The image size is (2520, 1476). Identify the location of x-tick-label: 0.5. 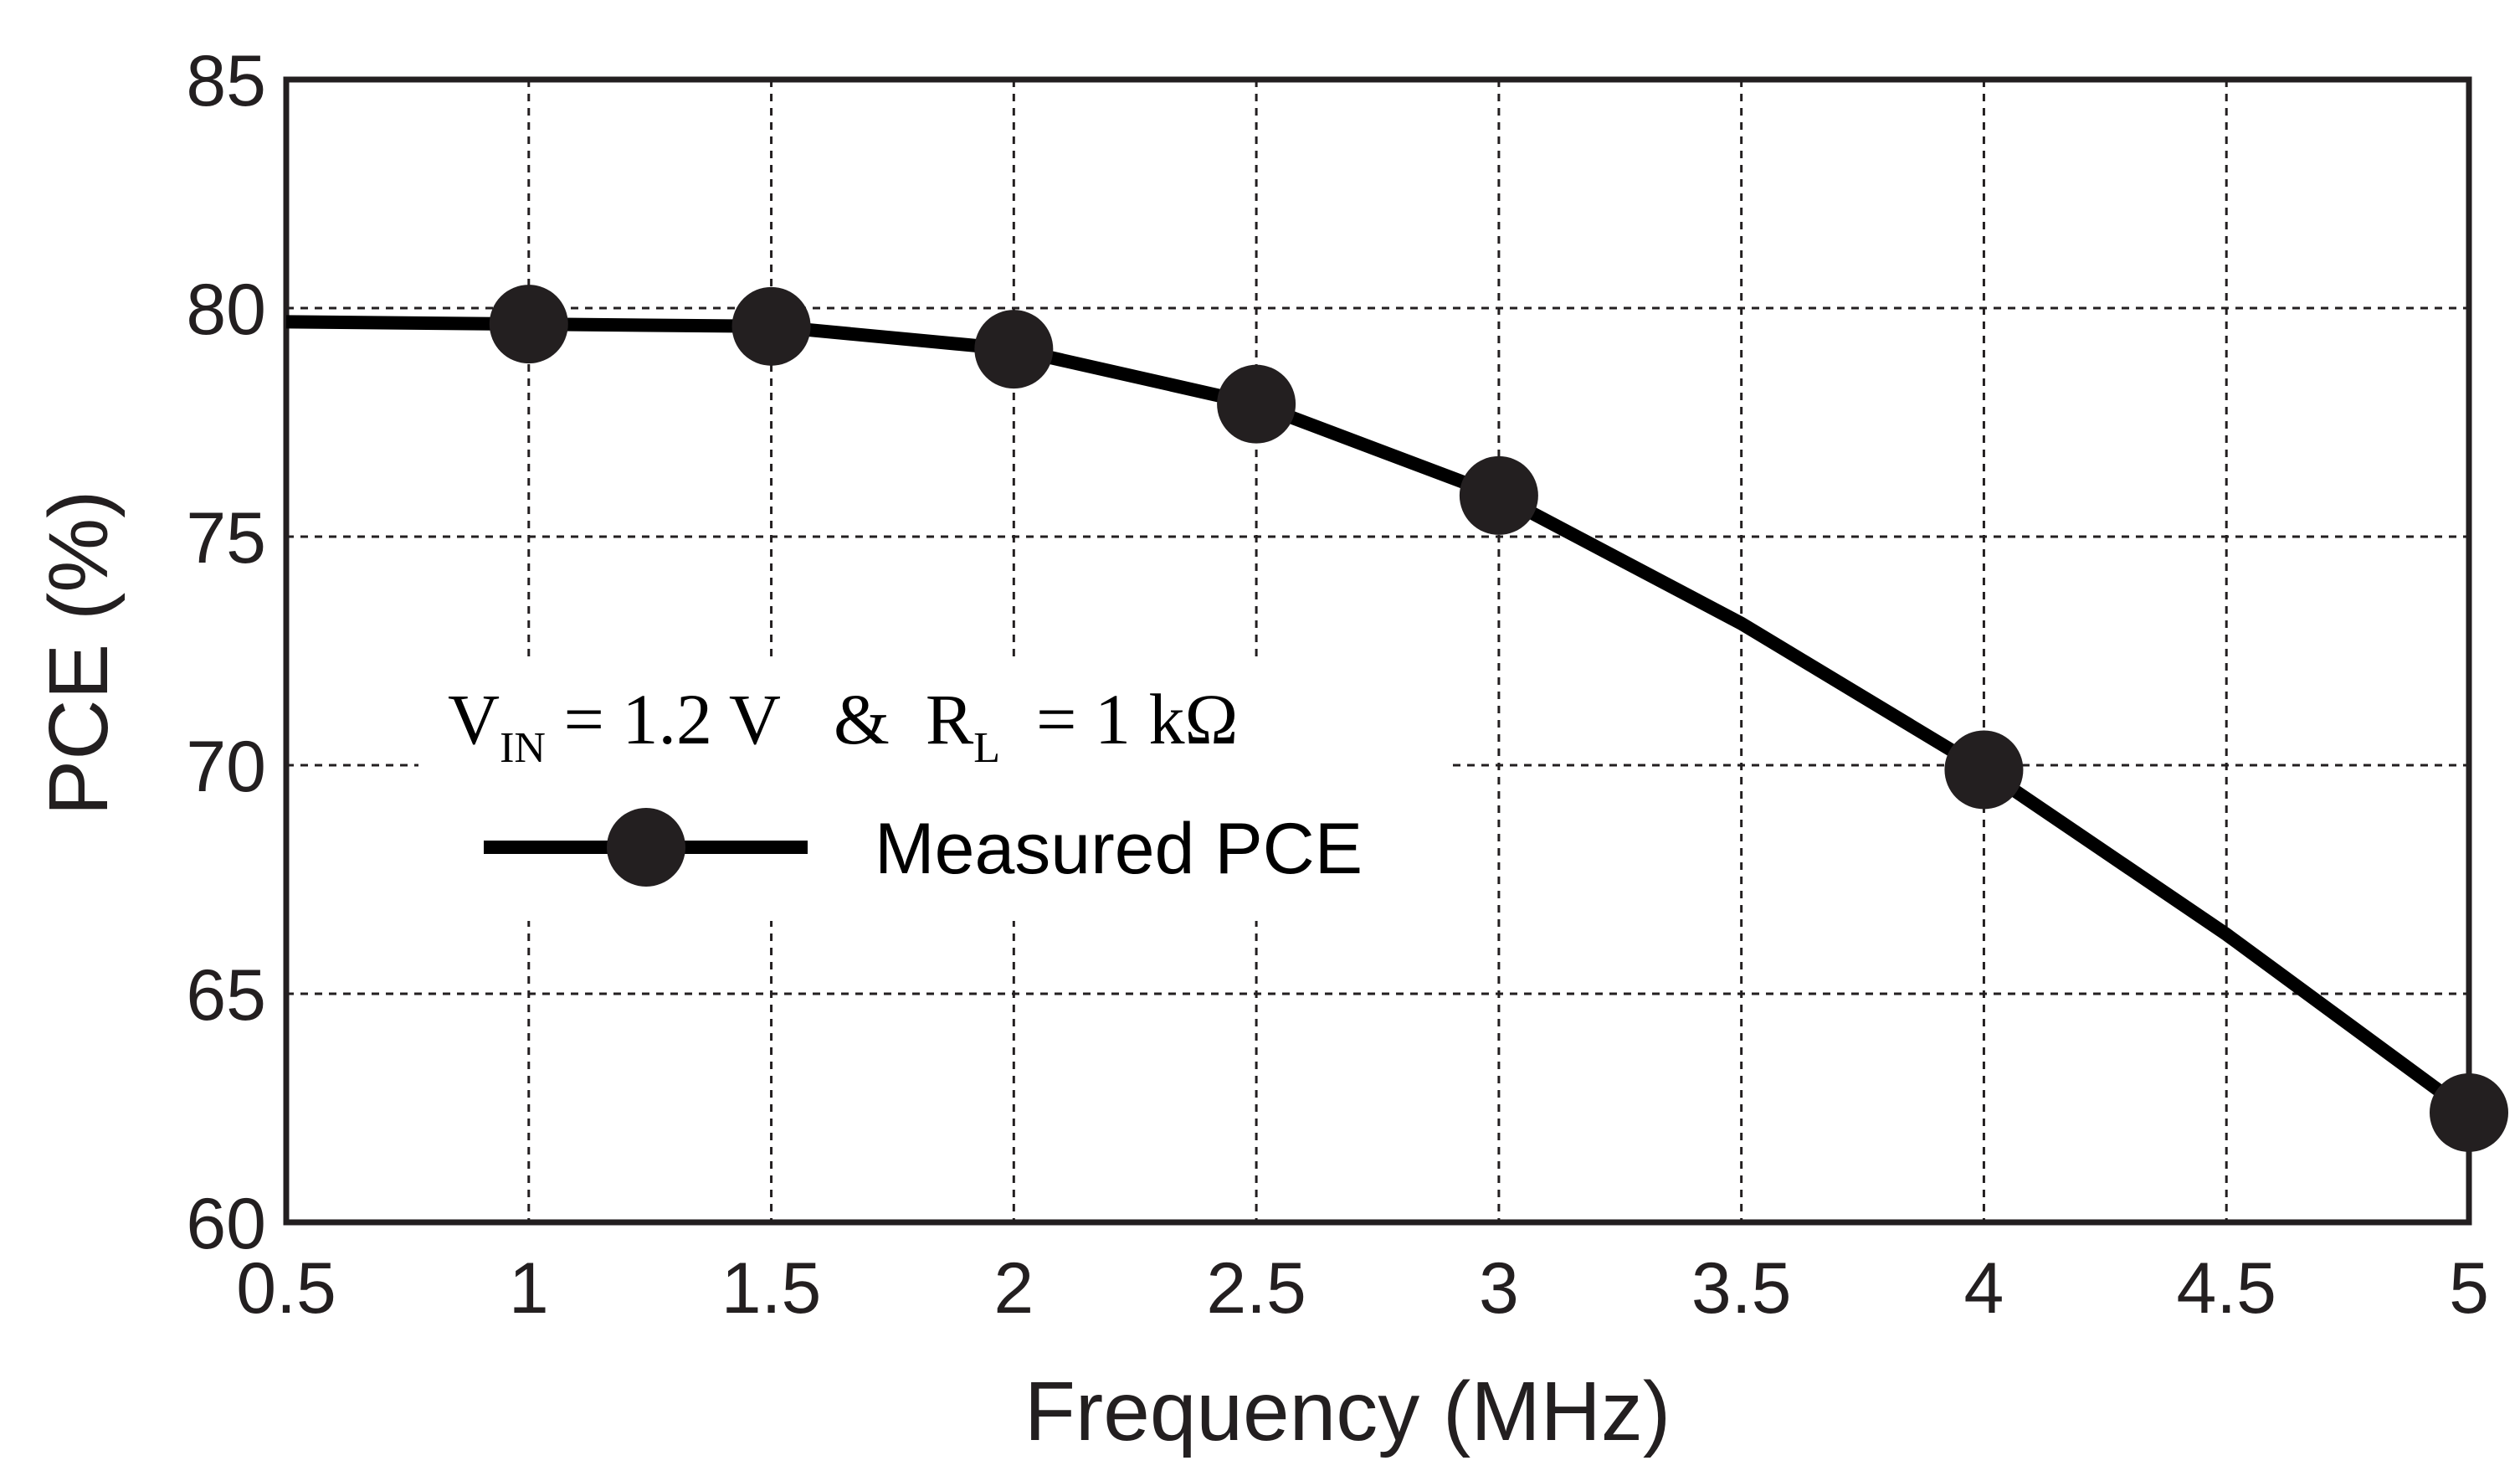
(286, 1289).